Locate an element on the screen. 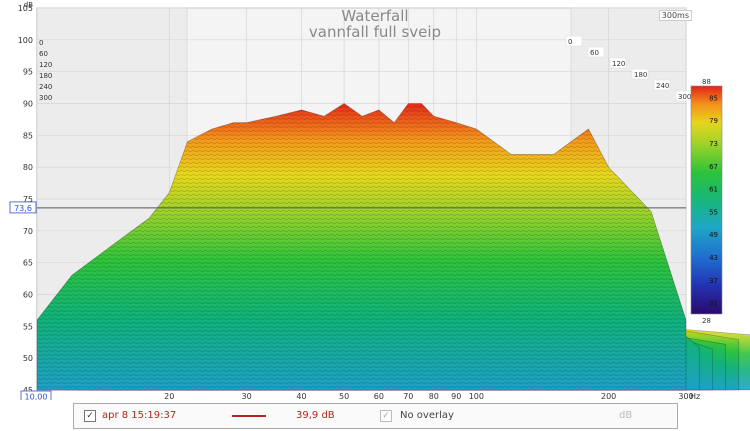 The width and height of the screenshot is (750, 431). y-tick-label: 105 is located at coordinates (25, 8).